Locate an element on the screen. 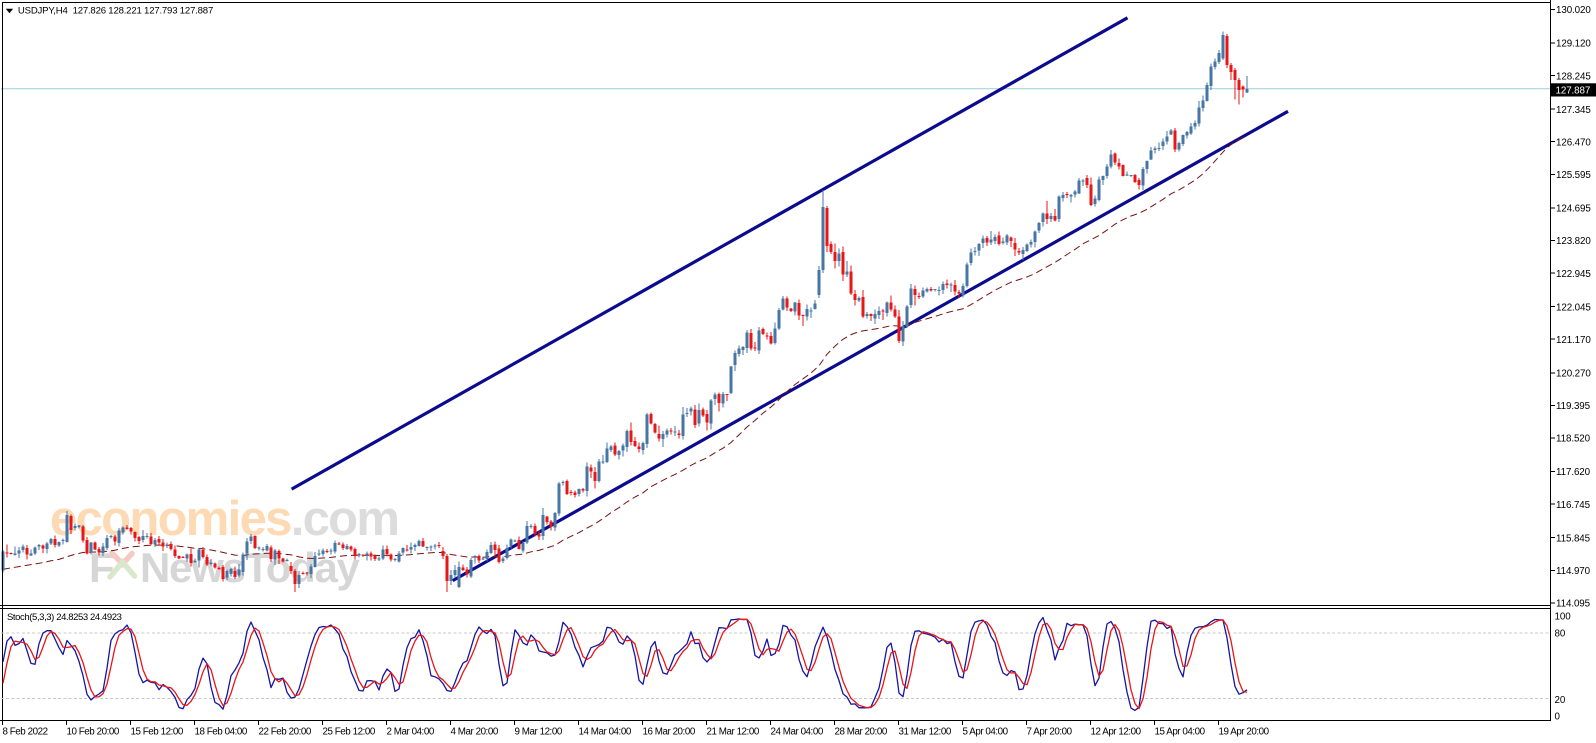 Image resolution: width=1596 pixels, height=743 pixels. svg-text: 2 Mar 04:00 is located at coordinates (411, 732).